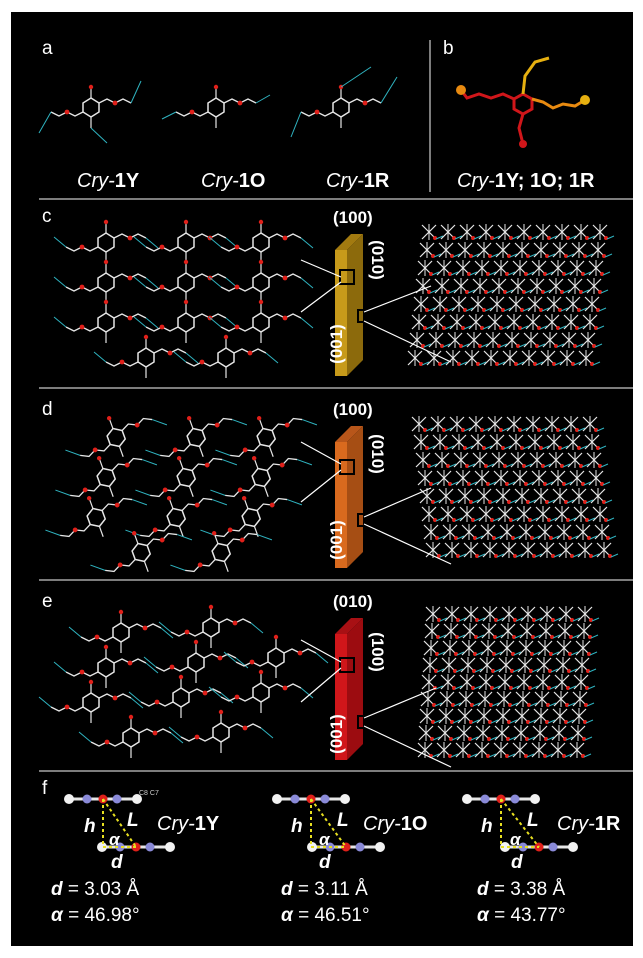  I want to click on geom-h-1o: h, so click(297, 826).